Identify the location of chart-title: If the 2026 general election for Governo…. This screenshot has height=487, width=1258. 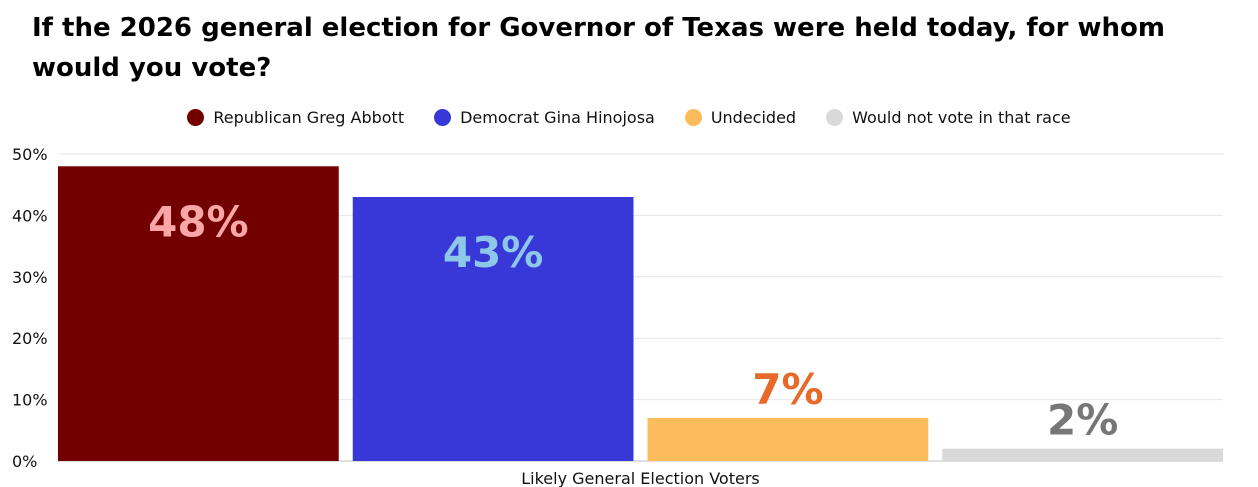
(598, 48).